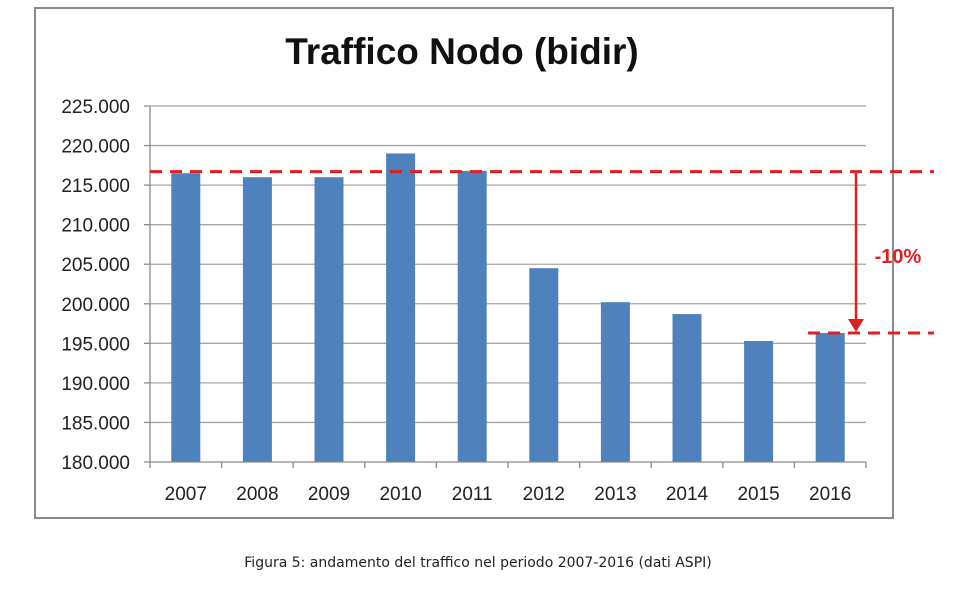 The height and width of the screenshot is (615, 956). Describe the element at coordinates (401, 307) in the screenshot. I see `bar-2010` at that location.